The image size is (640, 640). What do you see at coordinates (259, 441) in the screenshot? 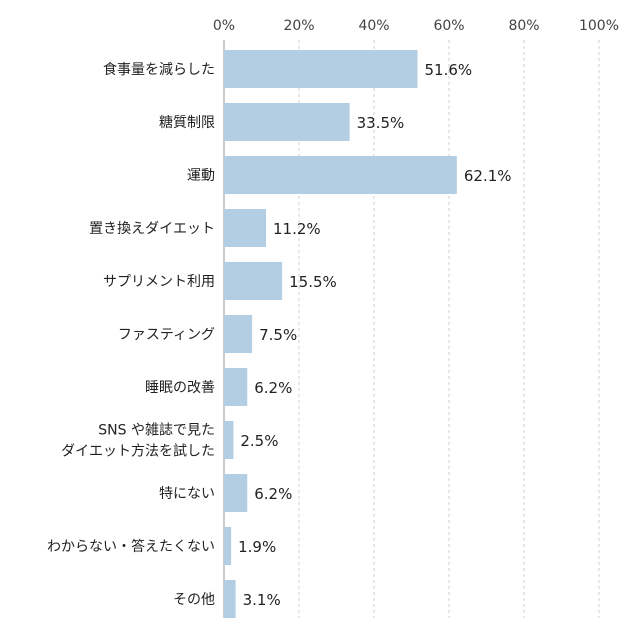
I see `value-label: 2.5%` at bounding box center [259, 441].